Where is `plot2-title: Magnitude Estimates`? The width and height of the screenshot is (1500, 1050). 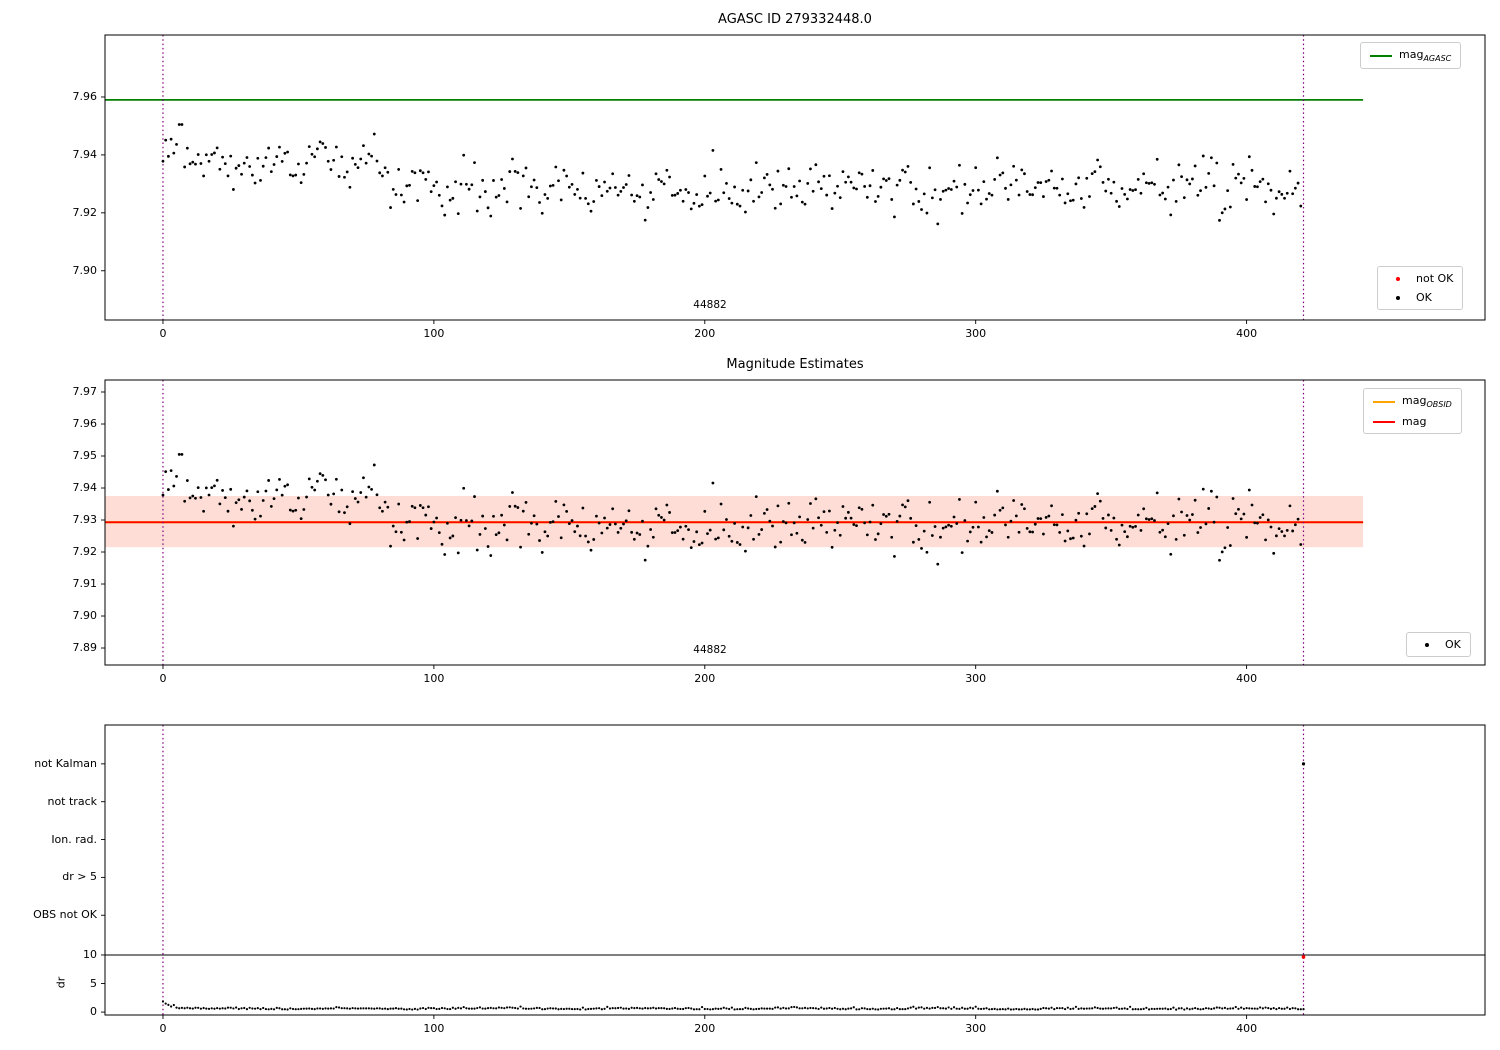 plot2-title: Magnitude Estimates is located at coordinates (795, 364).